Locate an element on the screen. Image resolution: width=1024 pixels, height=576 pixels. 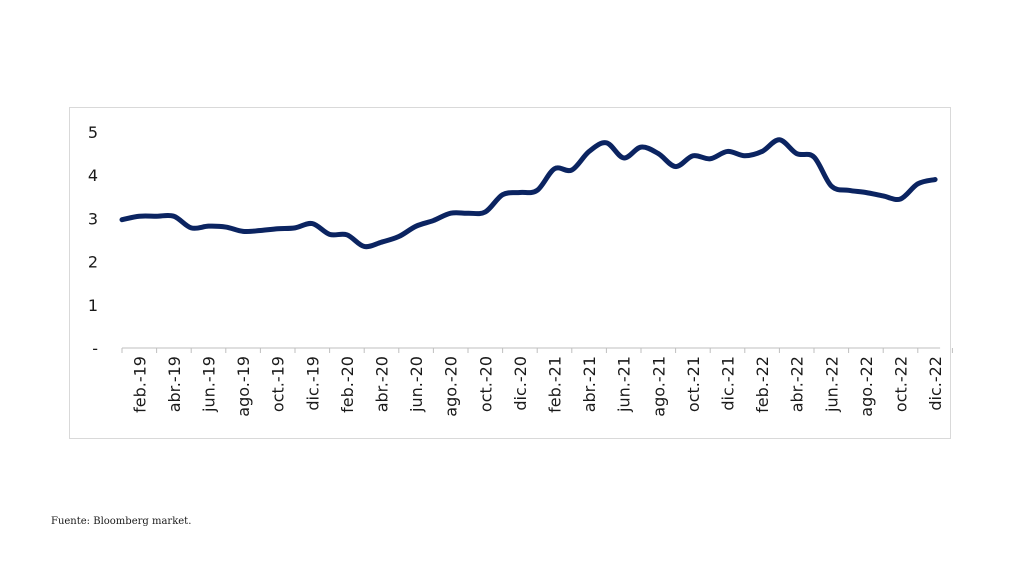
x-tick-label: dic.-19 is located at coordinates (312, 383).